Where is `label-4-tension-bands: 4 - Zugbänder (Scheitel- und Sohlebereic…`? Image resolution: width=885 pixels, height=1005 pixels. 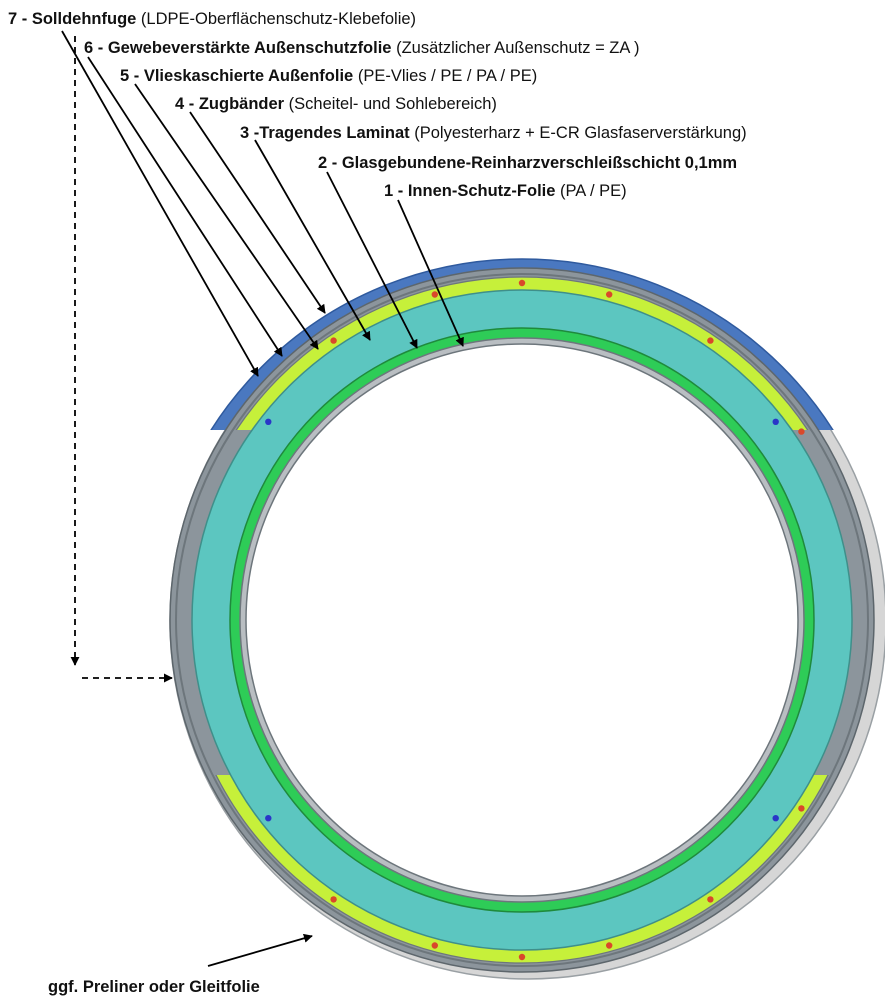
label-4-tension-bands: 4 - Zugbänder (Scheitel- und Sohlebereic… is located at coordinates (336, 104).